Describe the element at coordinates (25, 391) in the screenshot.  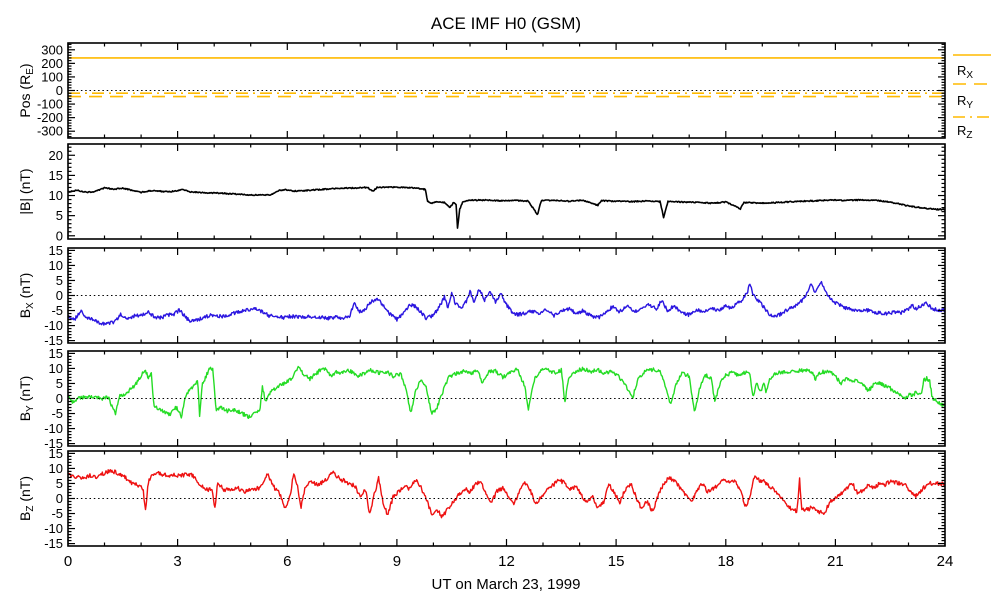
I see `ylabel-by-post: (nT)` at that location.